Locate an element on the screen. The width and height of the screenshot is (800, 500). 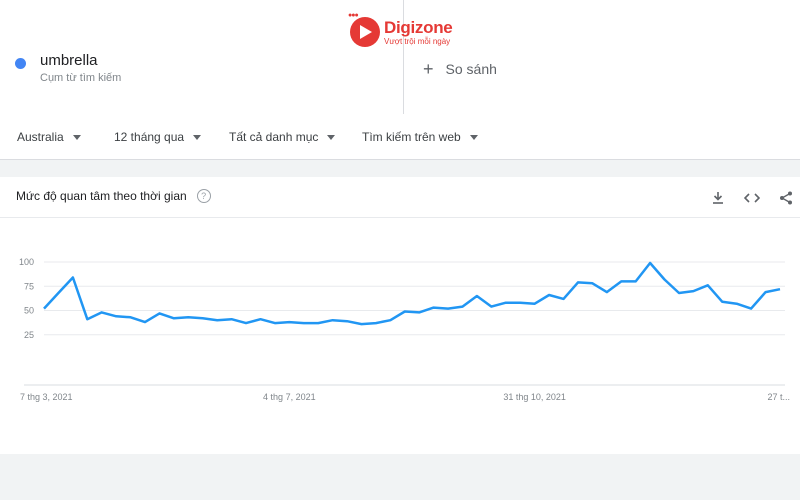
search-term-type: Cụm từ tìm kiếm is located at coordinates (81, 78).